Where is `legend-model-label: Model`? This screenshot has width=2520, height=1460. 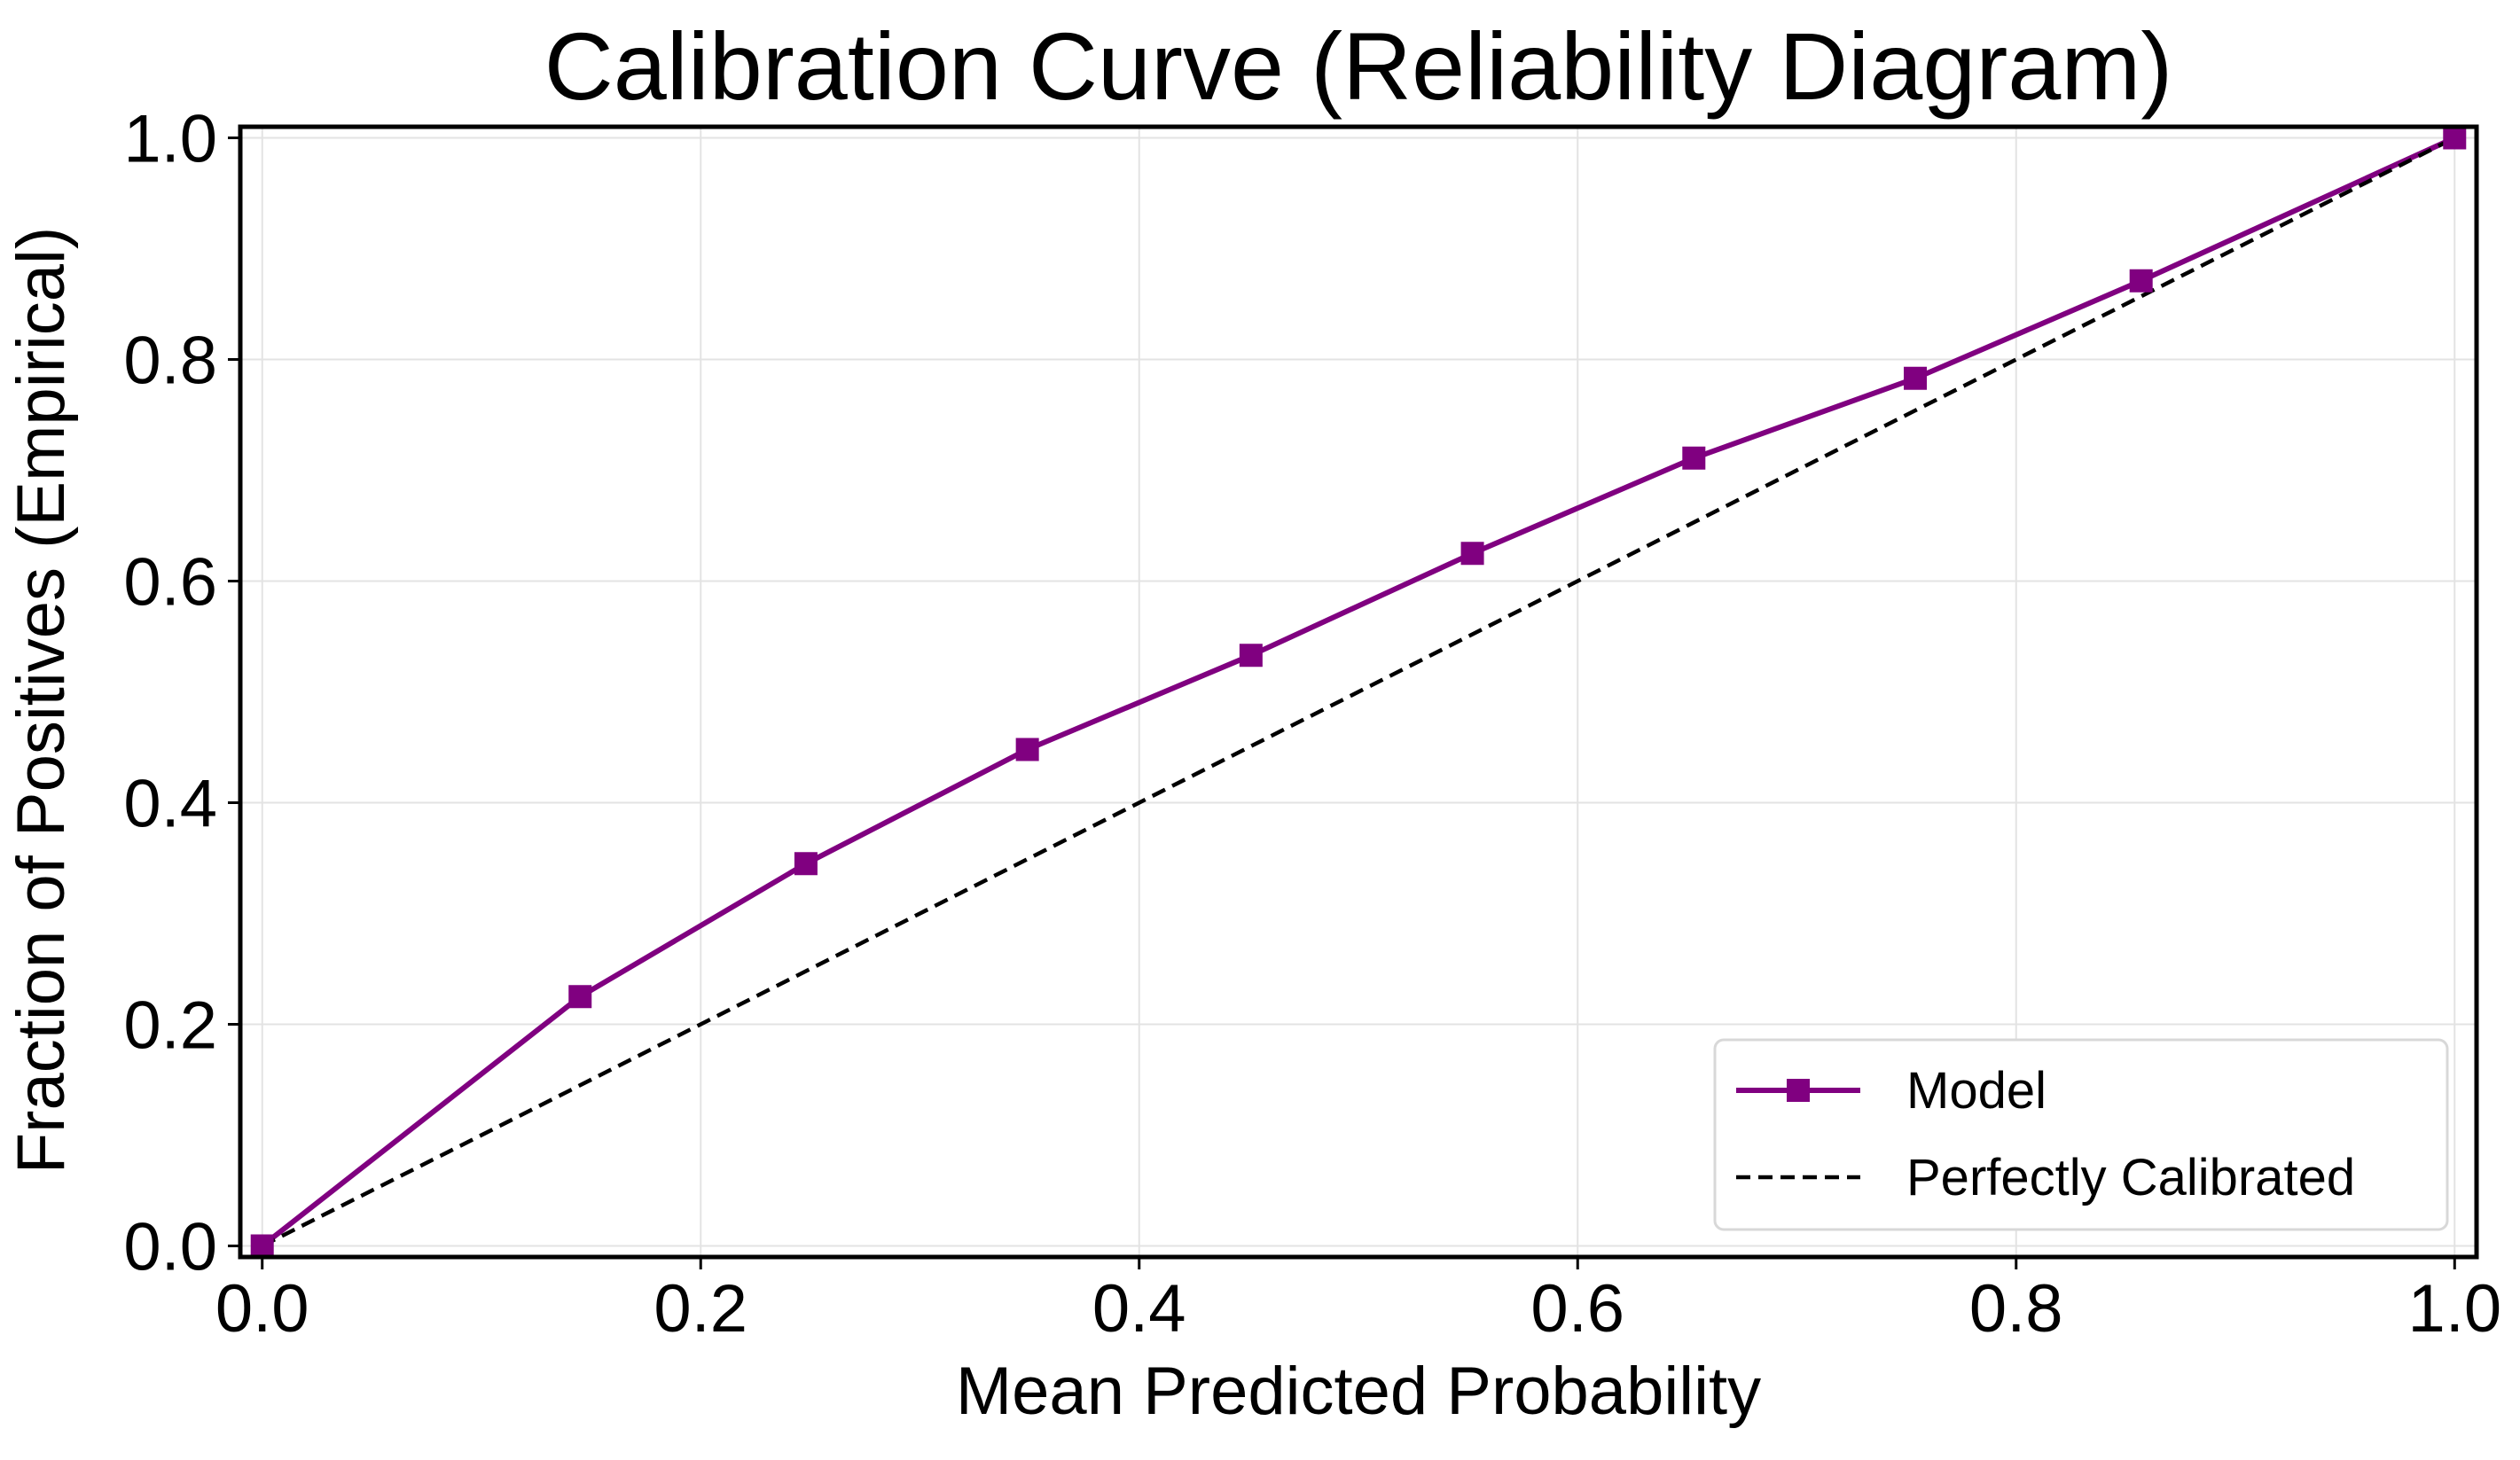
legend-model-label: Model is located at coordinates (1977, 1091).